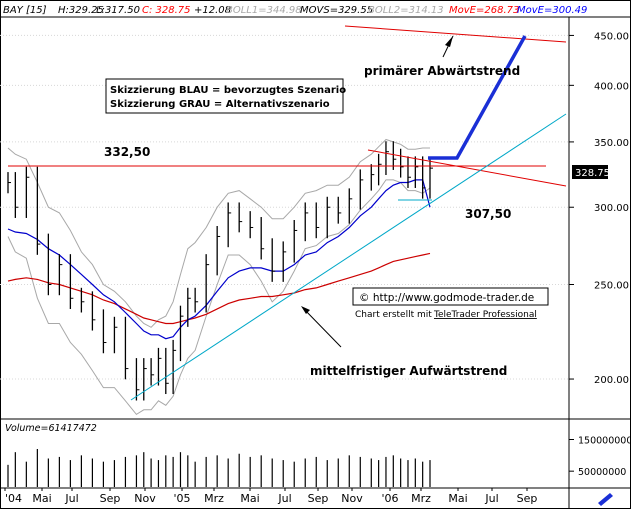 Image resolution: width=631 pixels, height=513 pixels. Describe the element at coordinates (488, 214) in the screenshot. I see `support-label: 307,50` at that location.